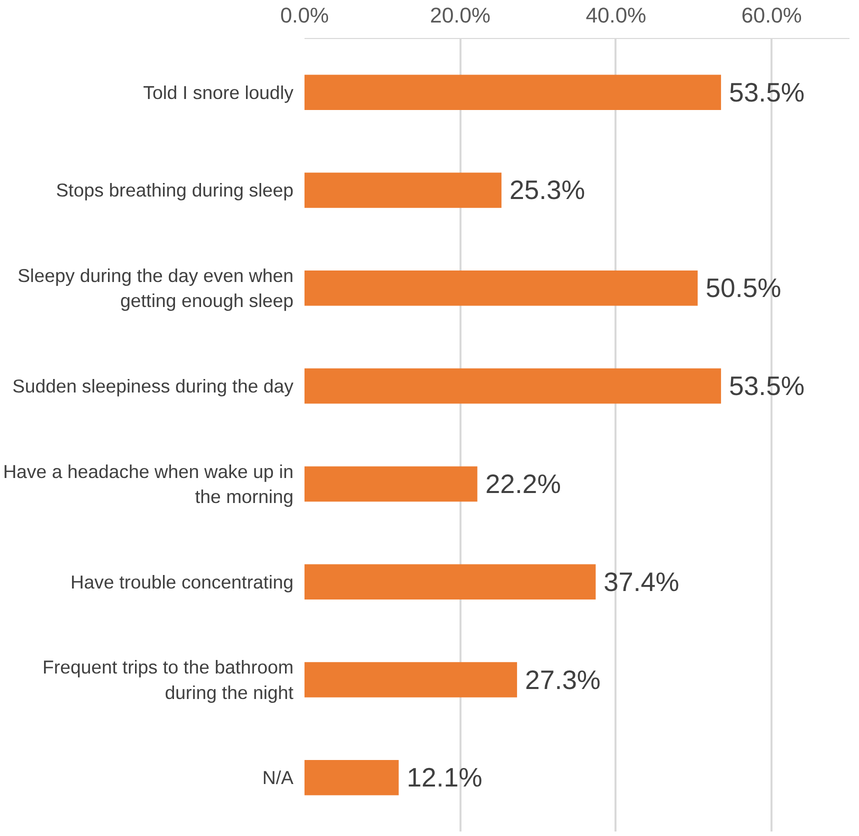  I want to click on data-label: 37.4%, so click(642, 581).